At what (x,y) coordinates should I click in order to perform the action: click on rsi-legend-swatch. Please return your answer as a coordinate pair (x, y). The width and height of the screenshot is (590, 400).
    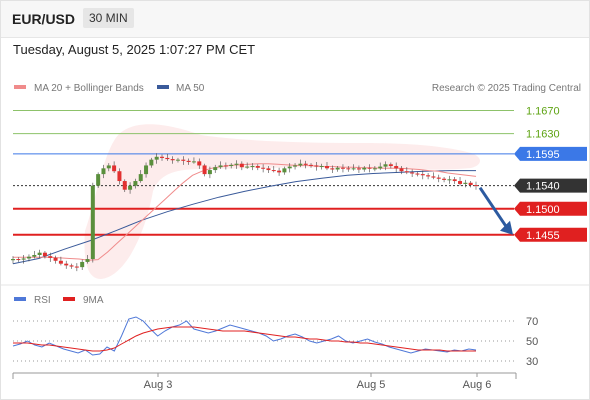
    Looking at the image, I should click on (20, 299).